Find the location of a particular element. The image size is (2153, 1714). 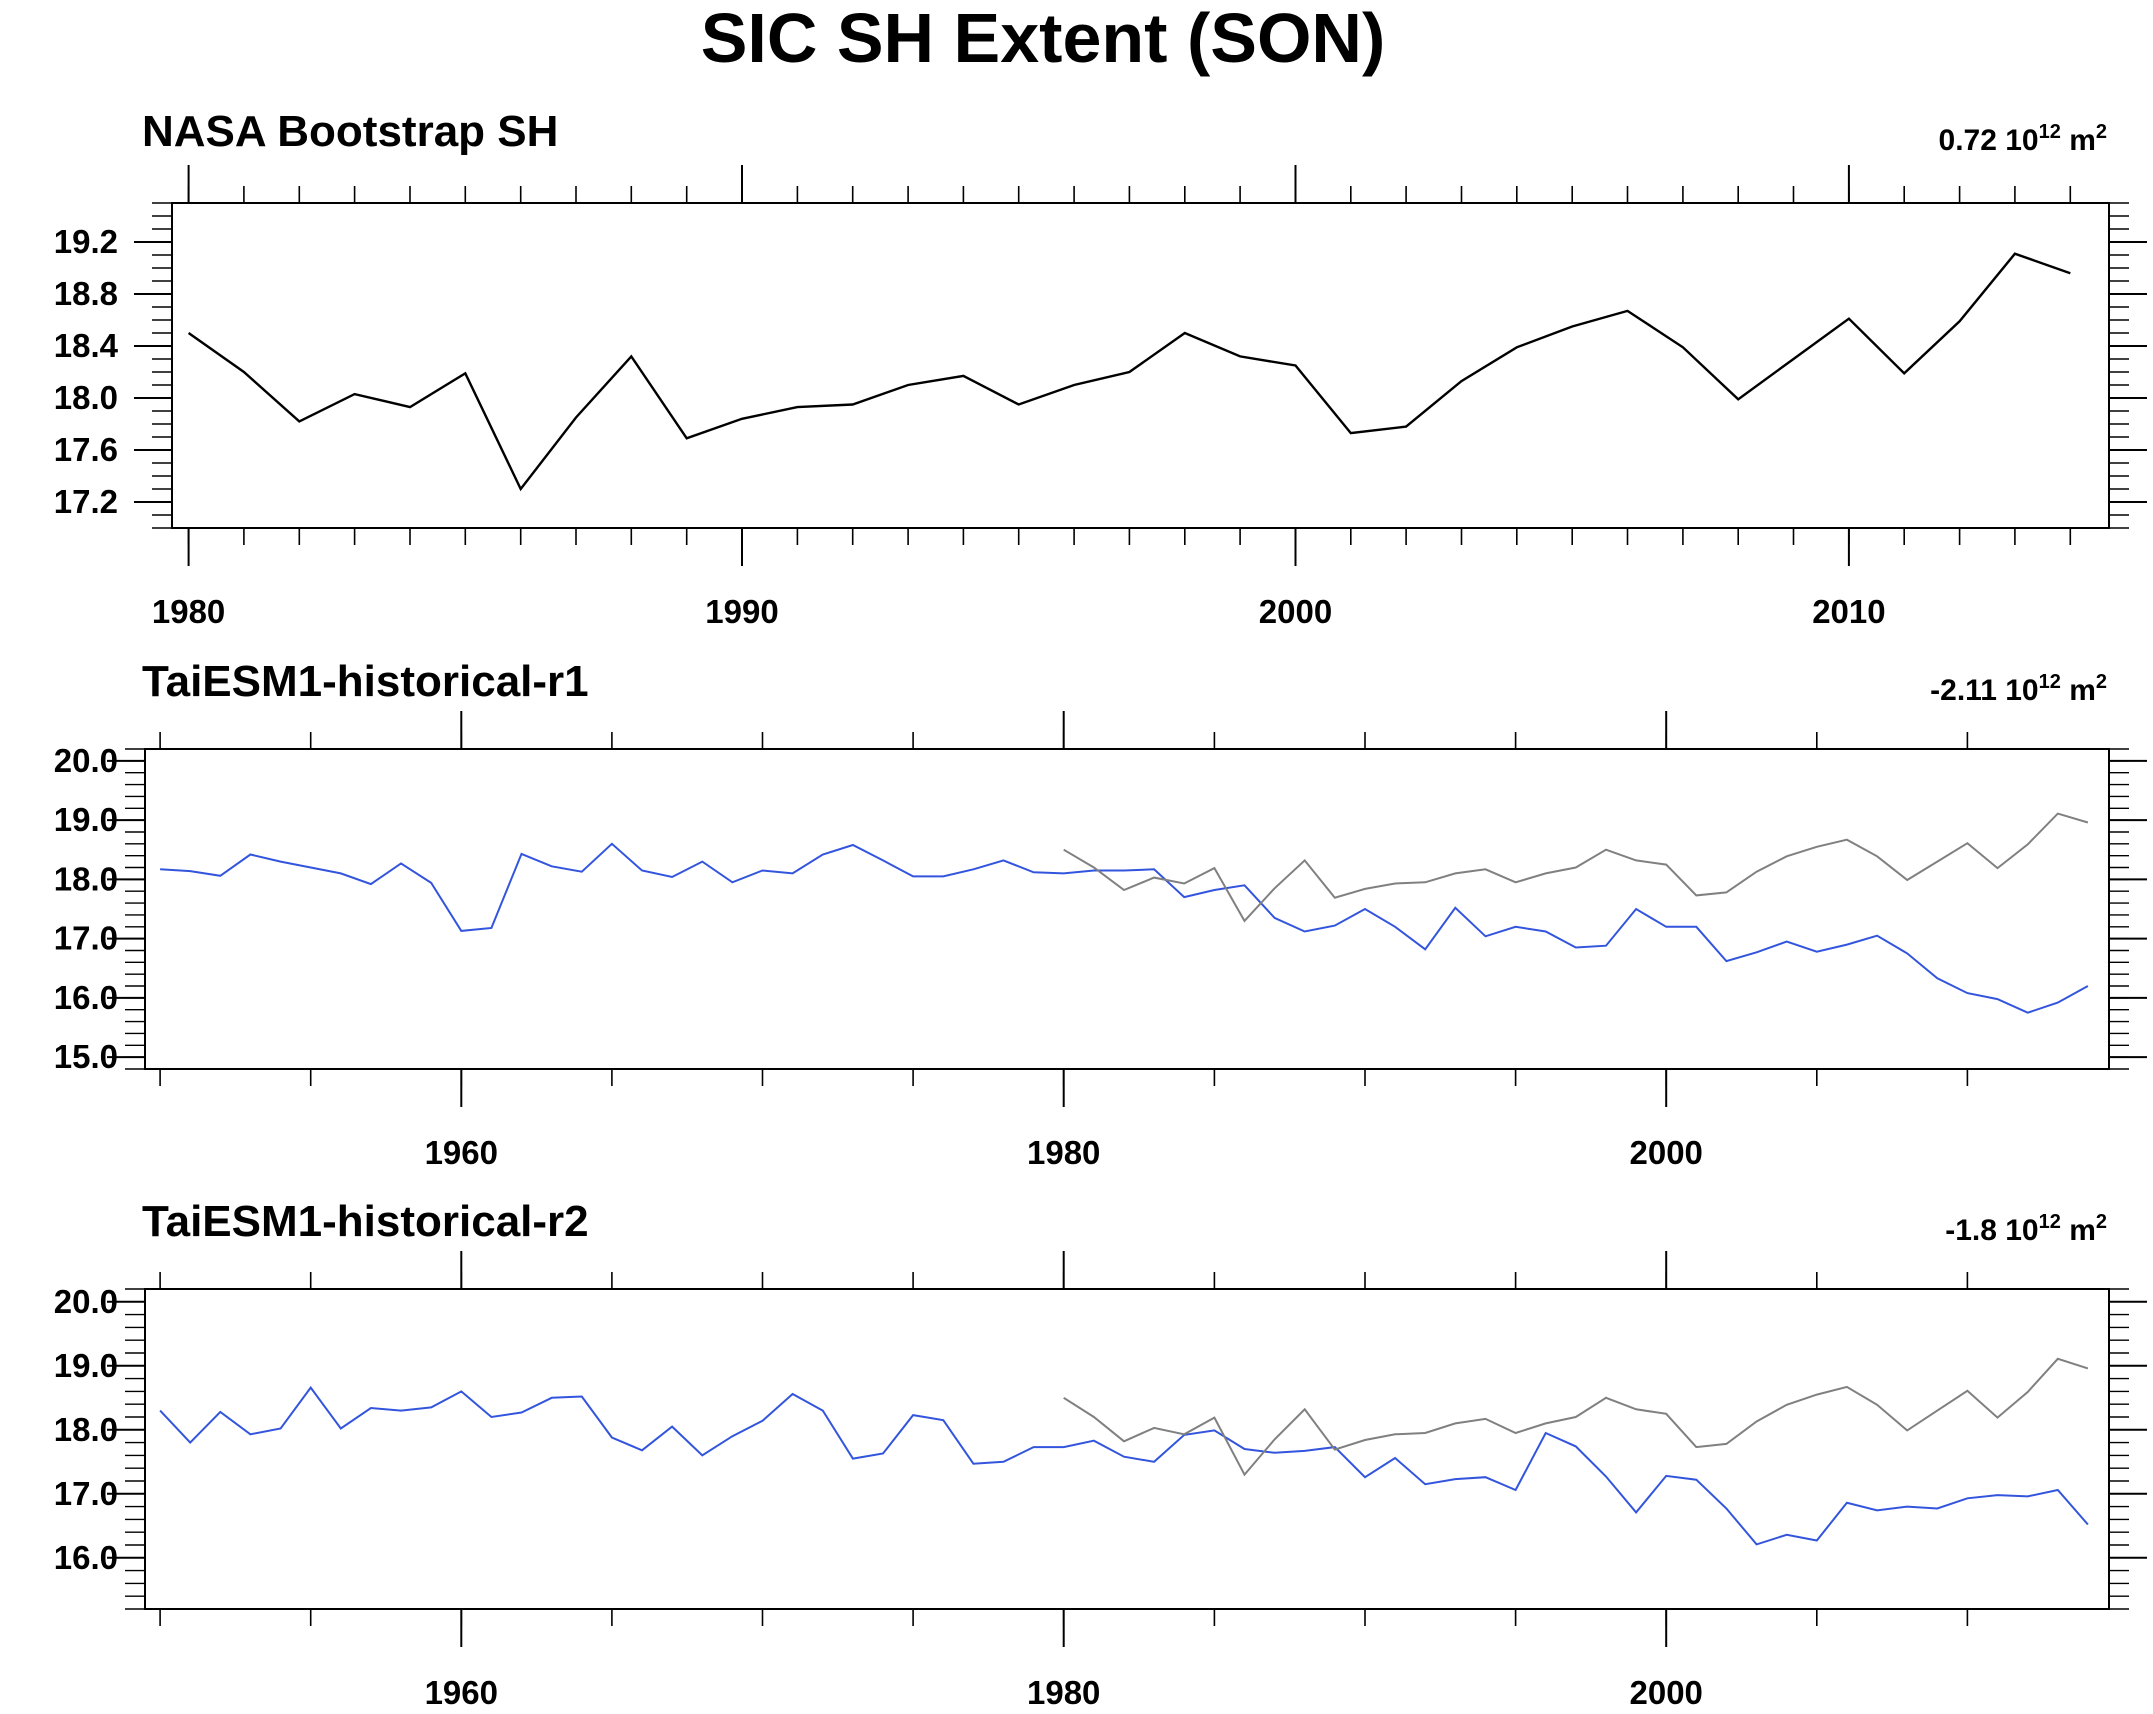

x-tick-label: 2010 is located at coordinates (1848, 611).